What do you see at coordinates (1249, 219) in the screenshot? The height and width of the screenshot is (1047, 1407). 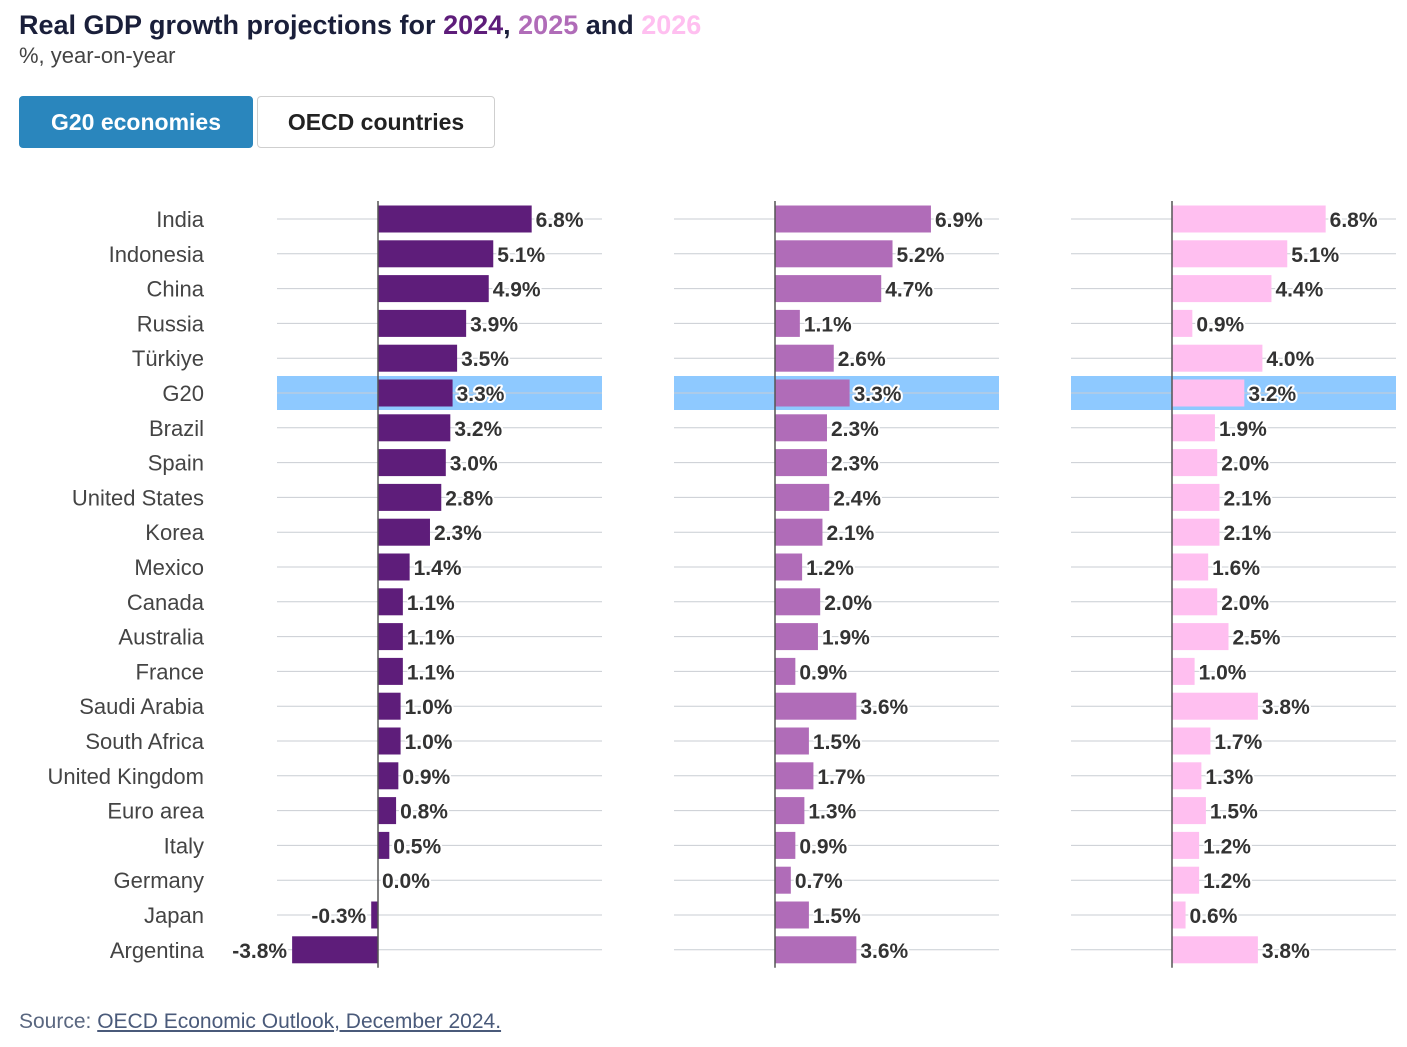 I see `bar-2026-india` at bounding box center [1249, 219].